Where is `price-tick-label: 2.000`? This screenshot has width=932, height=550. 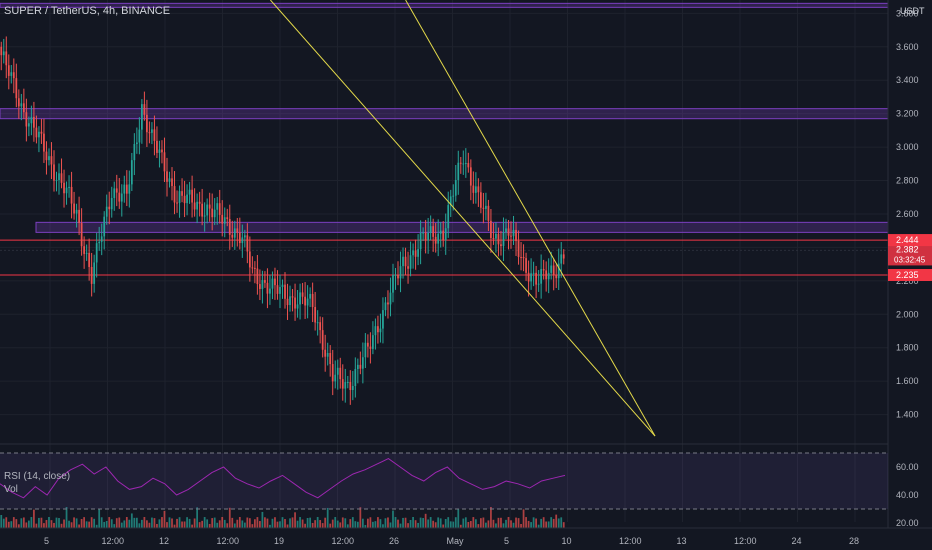 price-tick-label: 2.000 is located at coordinates (907, 314).